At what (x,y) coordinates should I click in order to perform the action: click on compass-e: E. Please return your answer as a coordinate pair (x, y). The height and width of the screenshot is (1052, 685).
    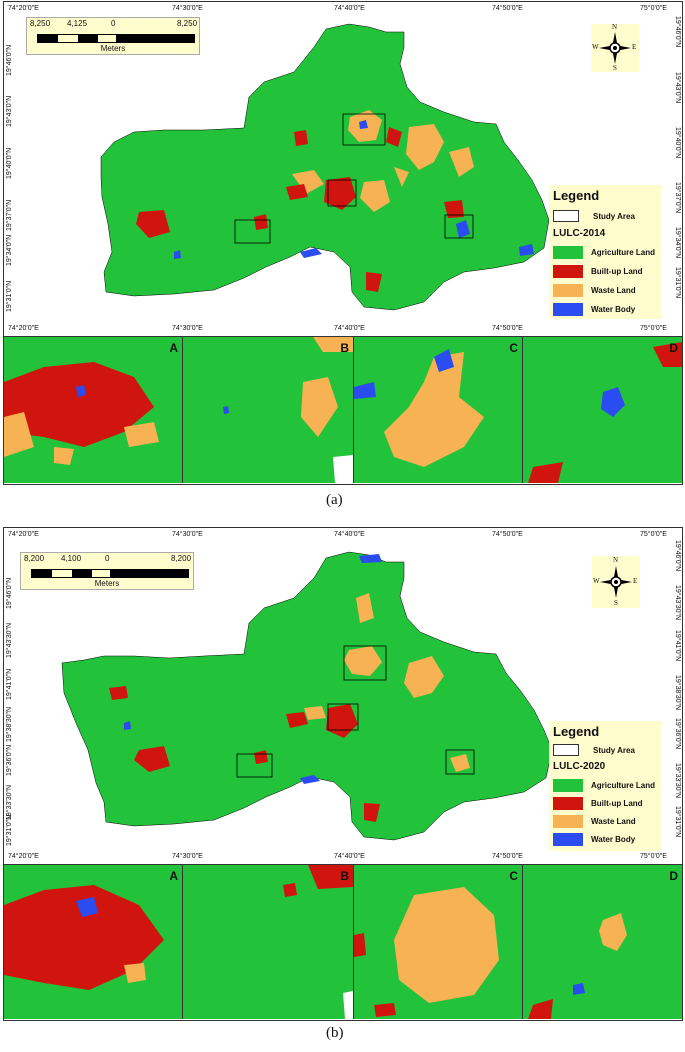
    Looking at the image, I should click on (634, 47).